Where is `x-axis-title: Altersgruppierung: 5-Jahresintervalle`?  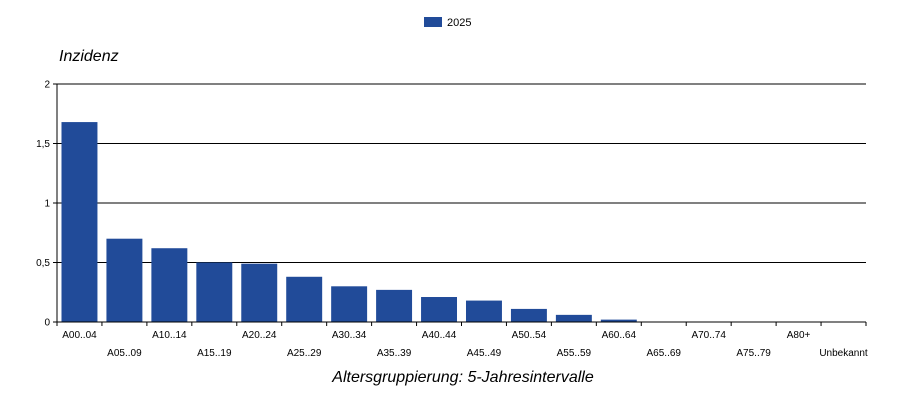
x-axis-title: Altersgruppierung: 5-Jahresintervalle is located at coordinates (462, 377).